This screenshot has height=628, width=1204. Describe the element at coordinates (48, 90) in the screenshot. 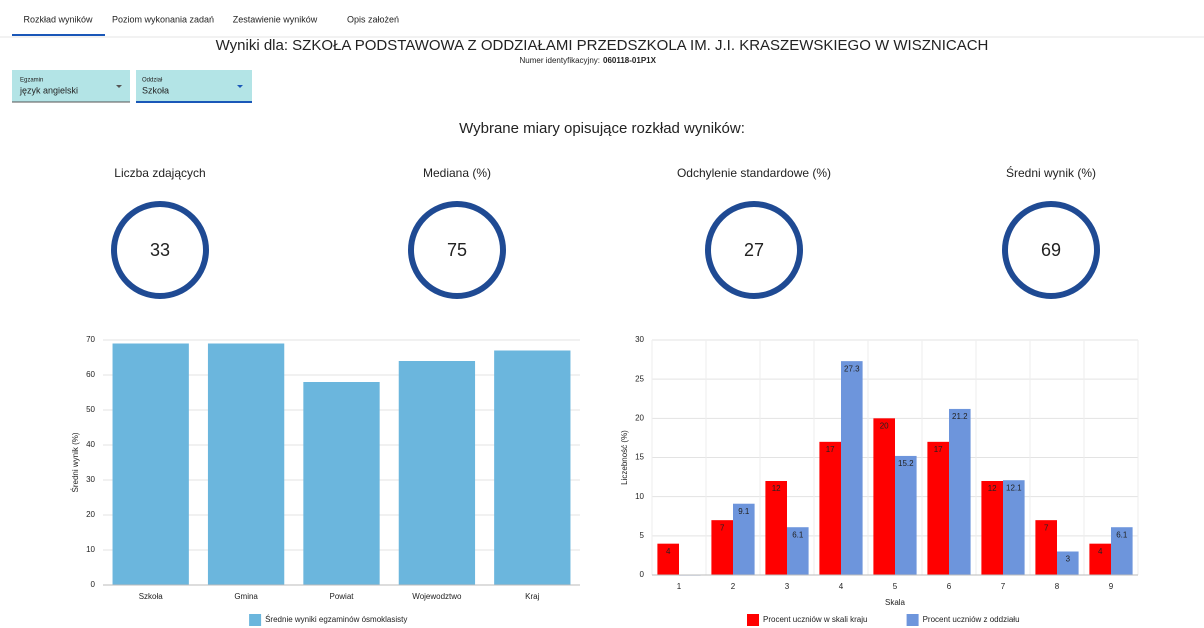

I see `dropdown-value: język angielski` at that location.